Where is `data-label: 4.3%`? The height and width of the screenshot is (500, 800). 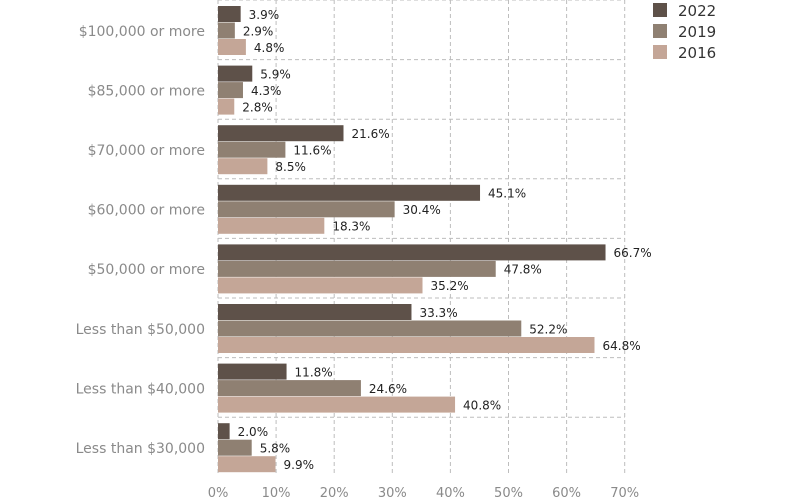
data-label: 4.3% is located at coordinates (266, 91).